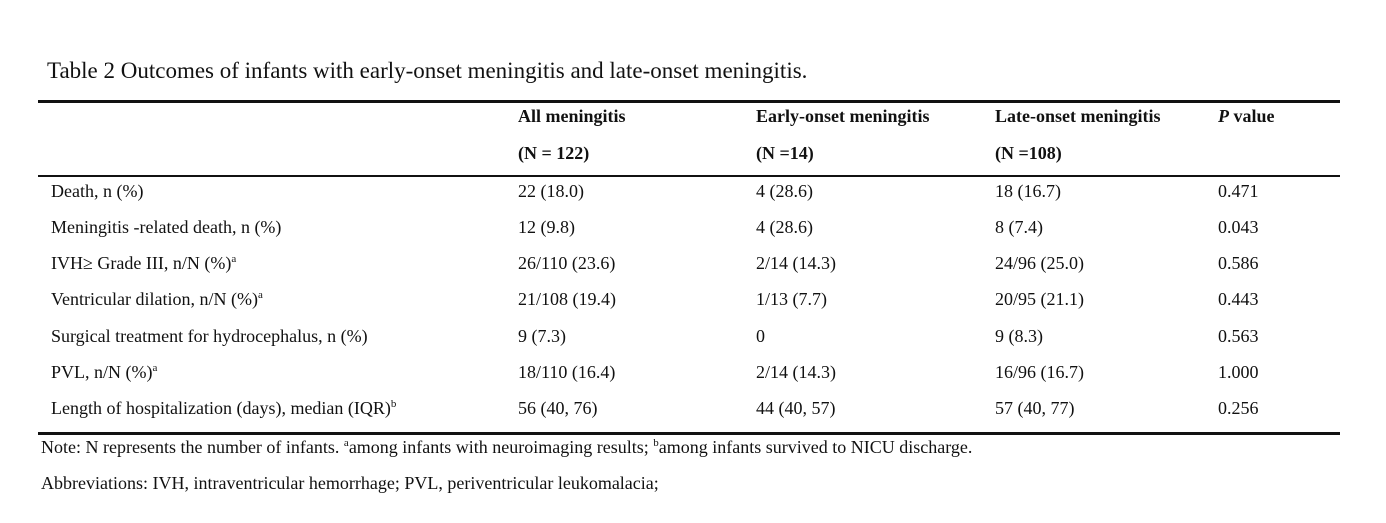 This screenshot has height=523, width=1386. What do you see at coordinates (554, 153) in the screenshot?
I see `header-all-n: (N = 122)` at bounding box center [554, 153].